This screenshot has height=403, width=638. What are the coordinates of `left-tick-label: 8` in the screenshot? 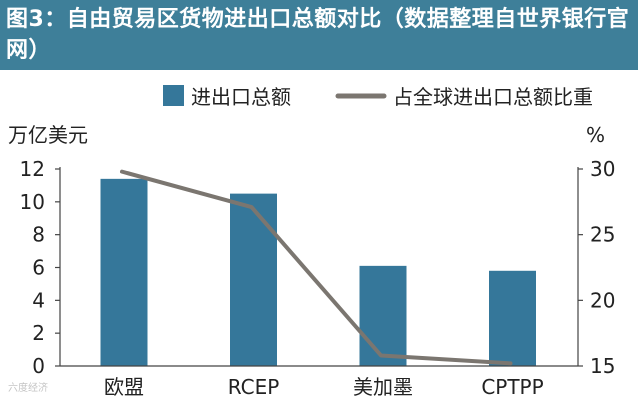 It's located at (38, 235).